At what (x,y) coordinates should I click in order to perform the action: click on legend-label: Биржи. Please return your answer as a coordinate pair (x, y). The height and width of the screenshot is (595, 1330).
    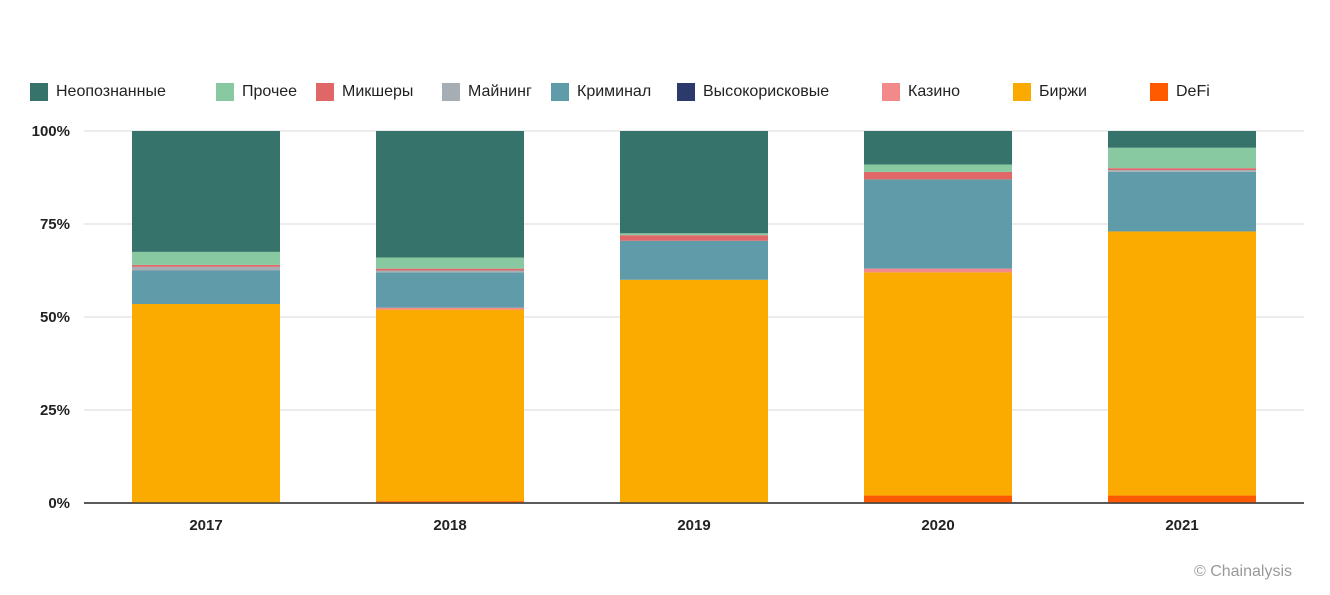
    Looking at the image, I should click on (1063, 91).